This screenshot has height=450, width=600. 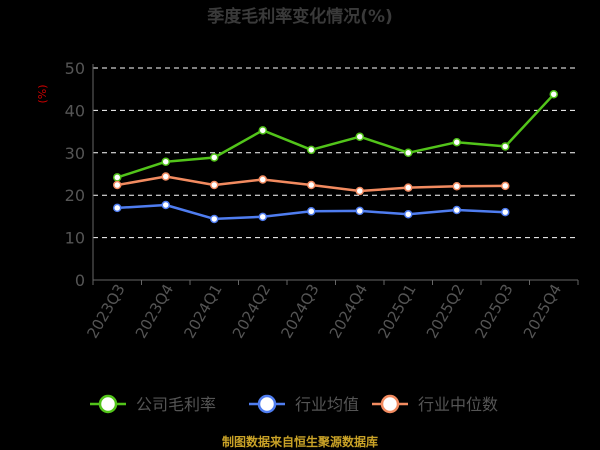 What do you see at coordinates (80, 280) in the screenshot?
I see `y-tick-label: 0` at bounding box center [80, 280].